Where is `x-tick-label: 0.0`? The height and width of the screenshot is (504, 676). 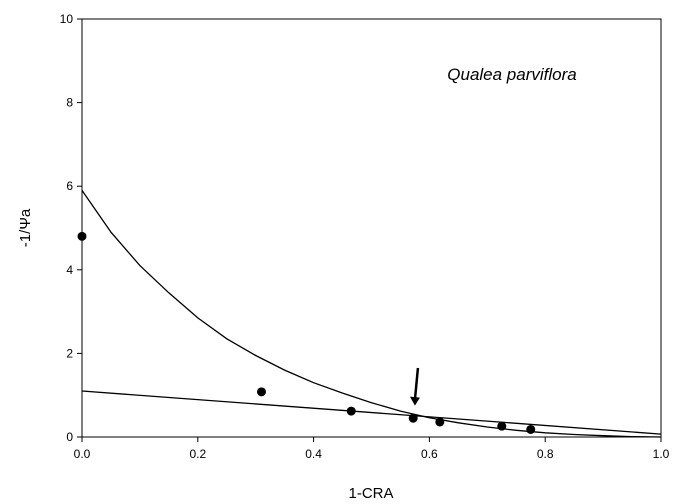
x-tick-label: 0.0 is located at coordinates (82, 454).